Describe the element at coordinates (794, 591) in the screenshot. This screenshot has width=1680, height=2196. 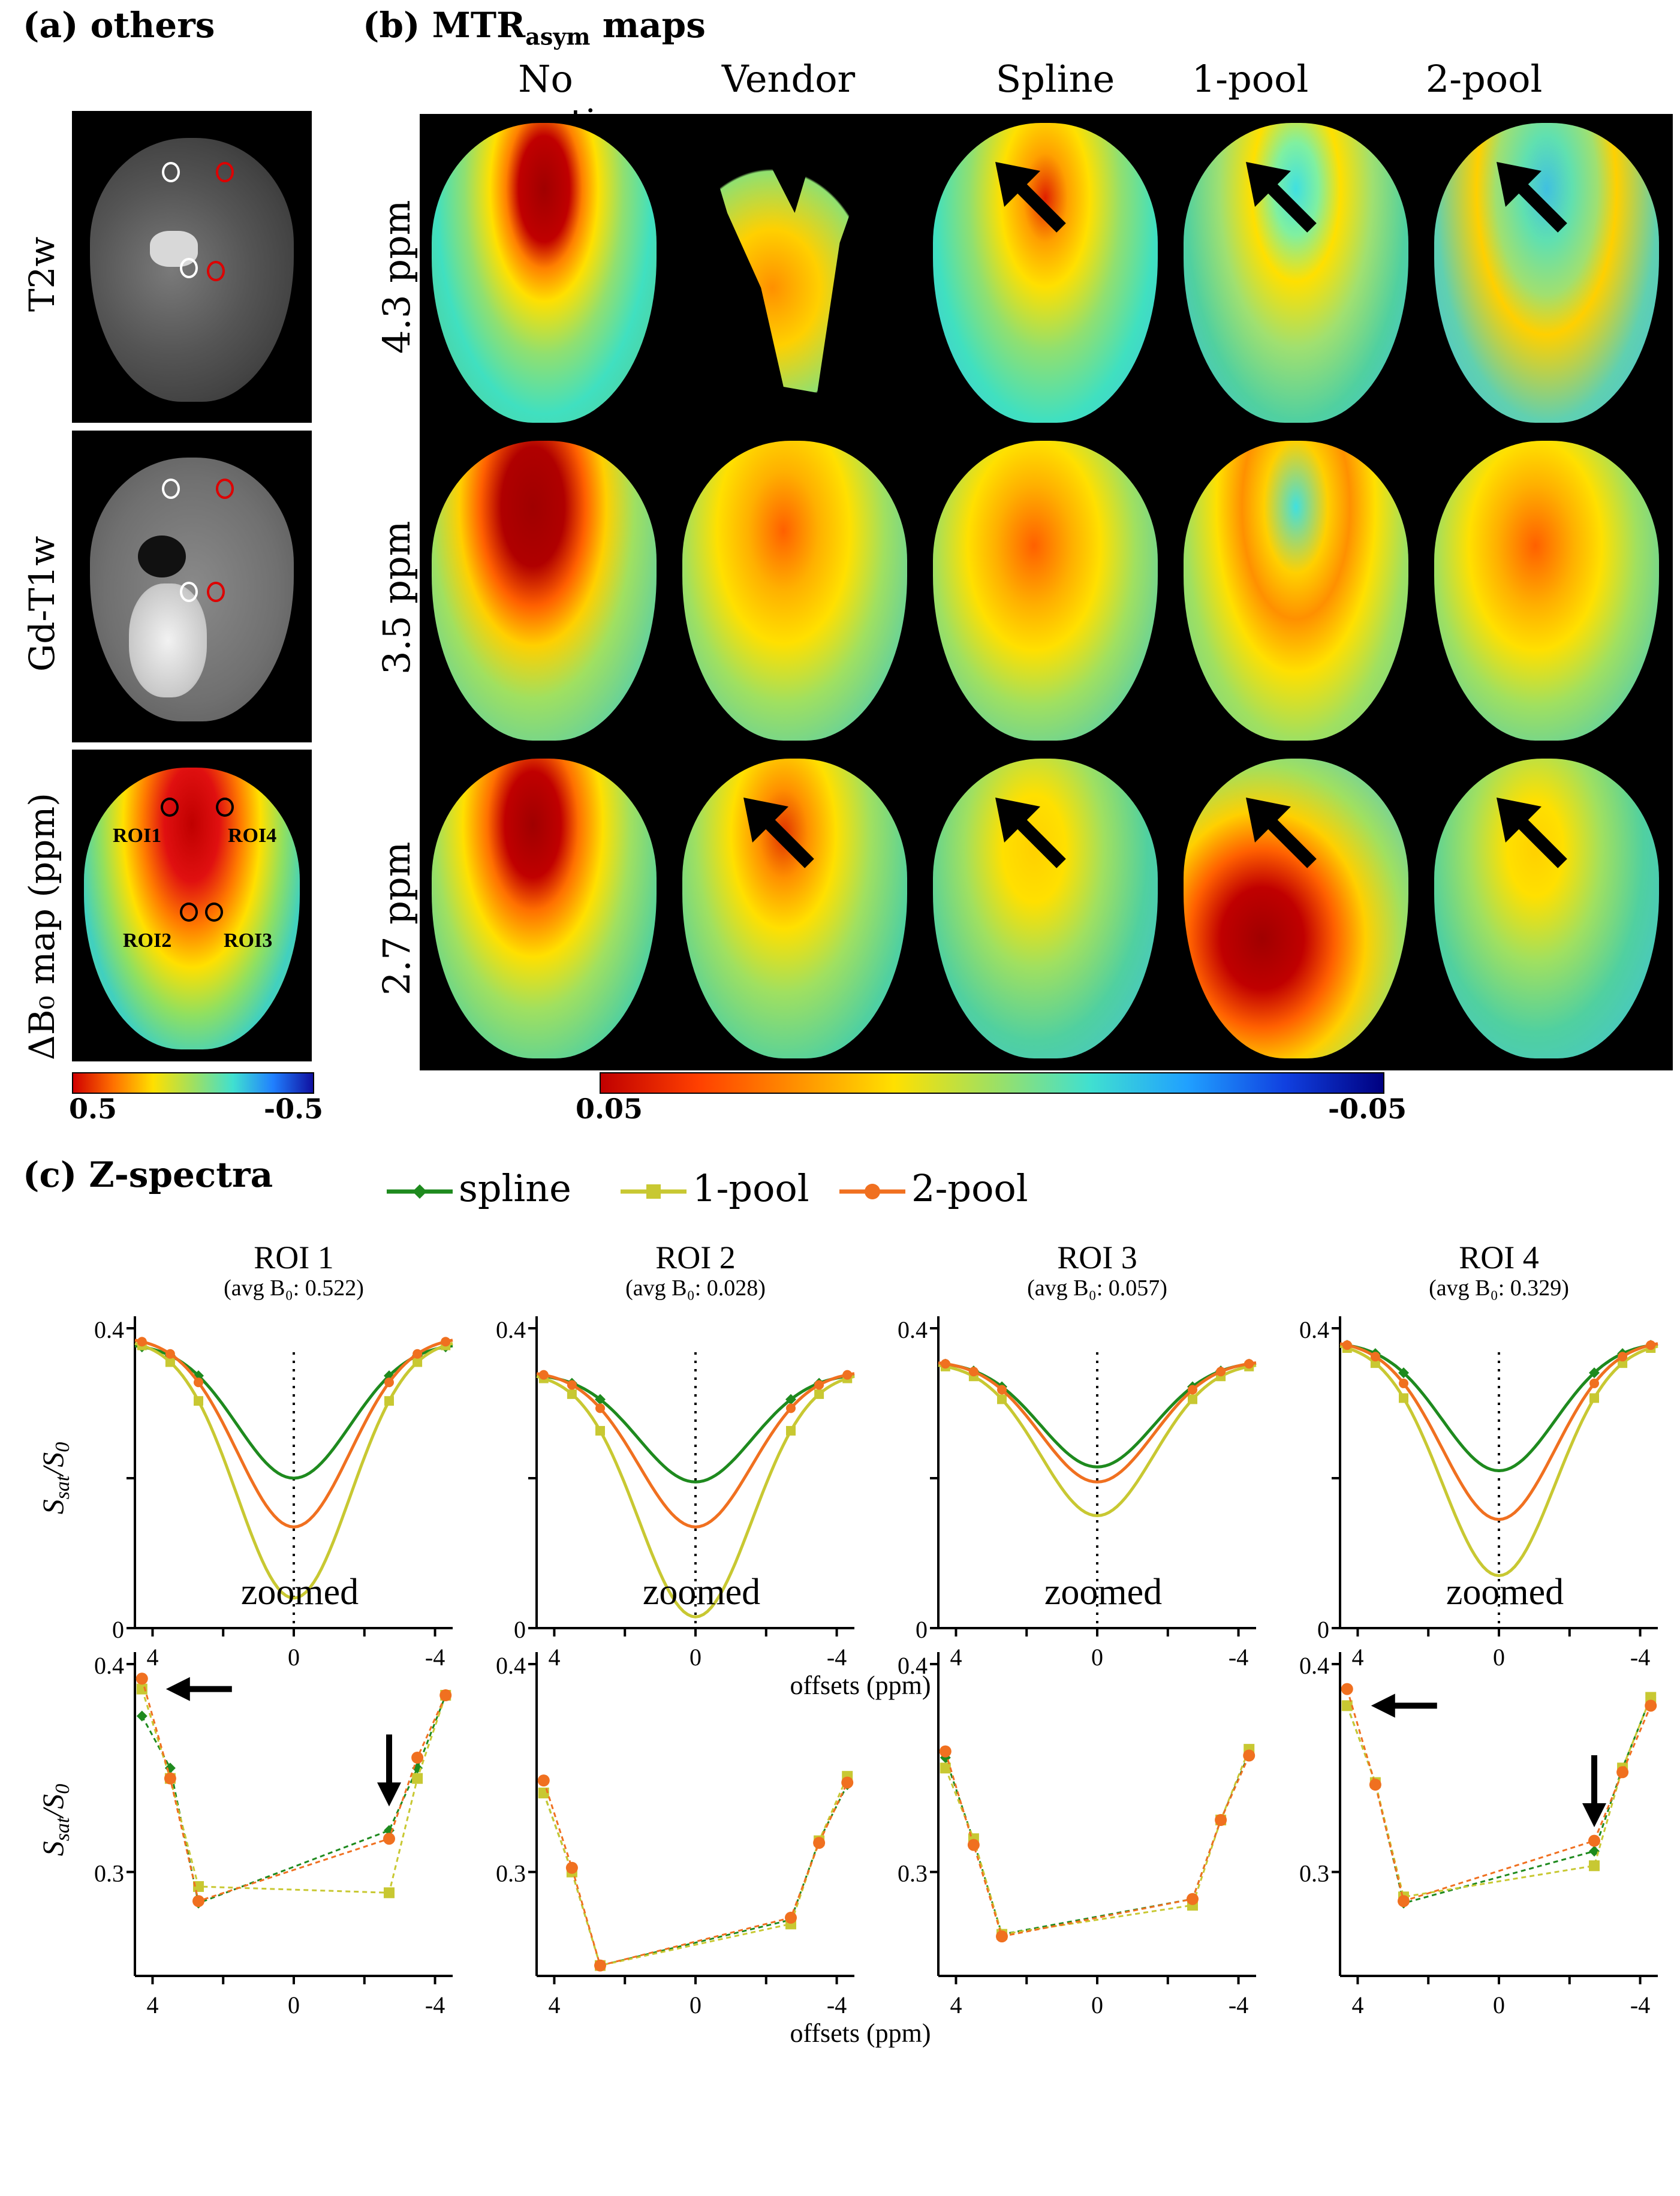
I see `mtr-map-r2-c2` at that location.